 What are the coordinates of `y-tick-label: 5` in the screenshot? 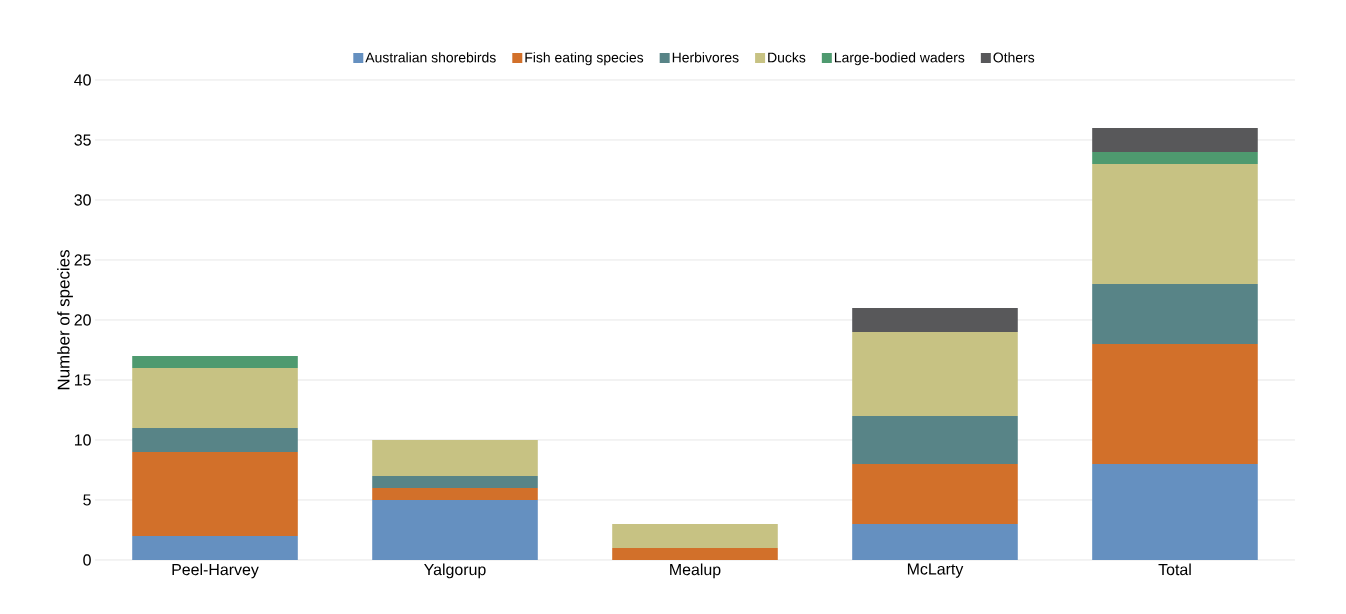 It's located at (87, 500).